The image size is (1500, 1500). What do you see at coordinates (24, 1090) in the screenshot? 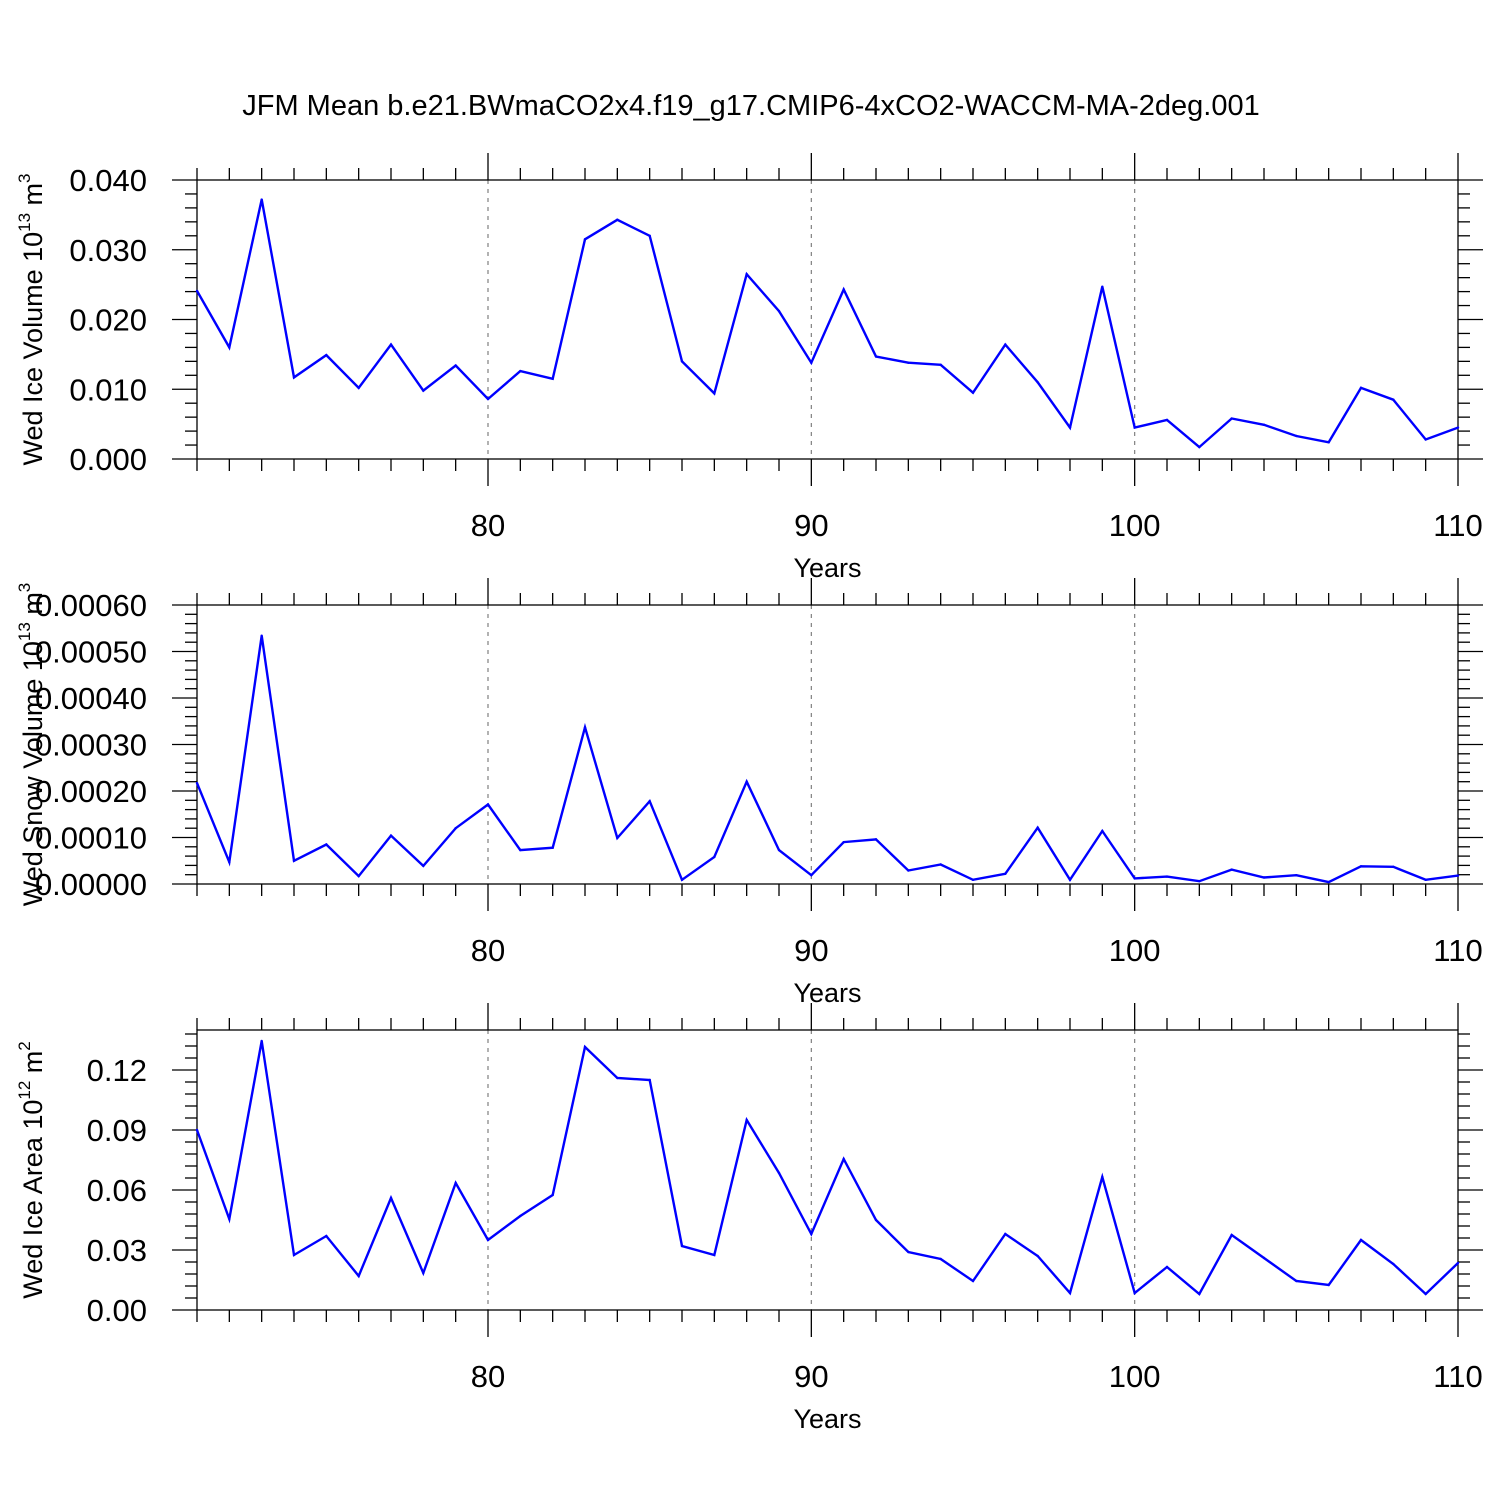
I see `y-axis-label-sup: 12` at bounding box center [24, 1090].